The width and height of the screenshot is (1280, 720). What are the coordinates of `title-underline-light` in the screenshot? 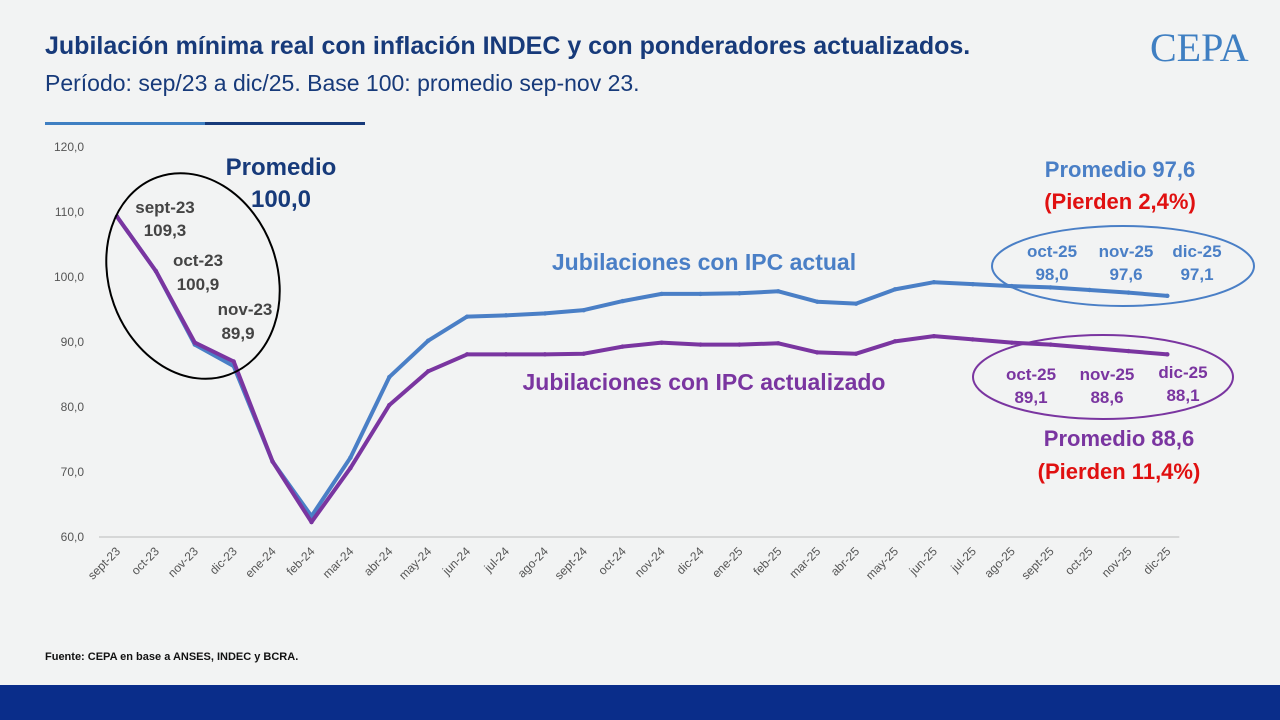 It's located at (125, 123).